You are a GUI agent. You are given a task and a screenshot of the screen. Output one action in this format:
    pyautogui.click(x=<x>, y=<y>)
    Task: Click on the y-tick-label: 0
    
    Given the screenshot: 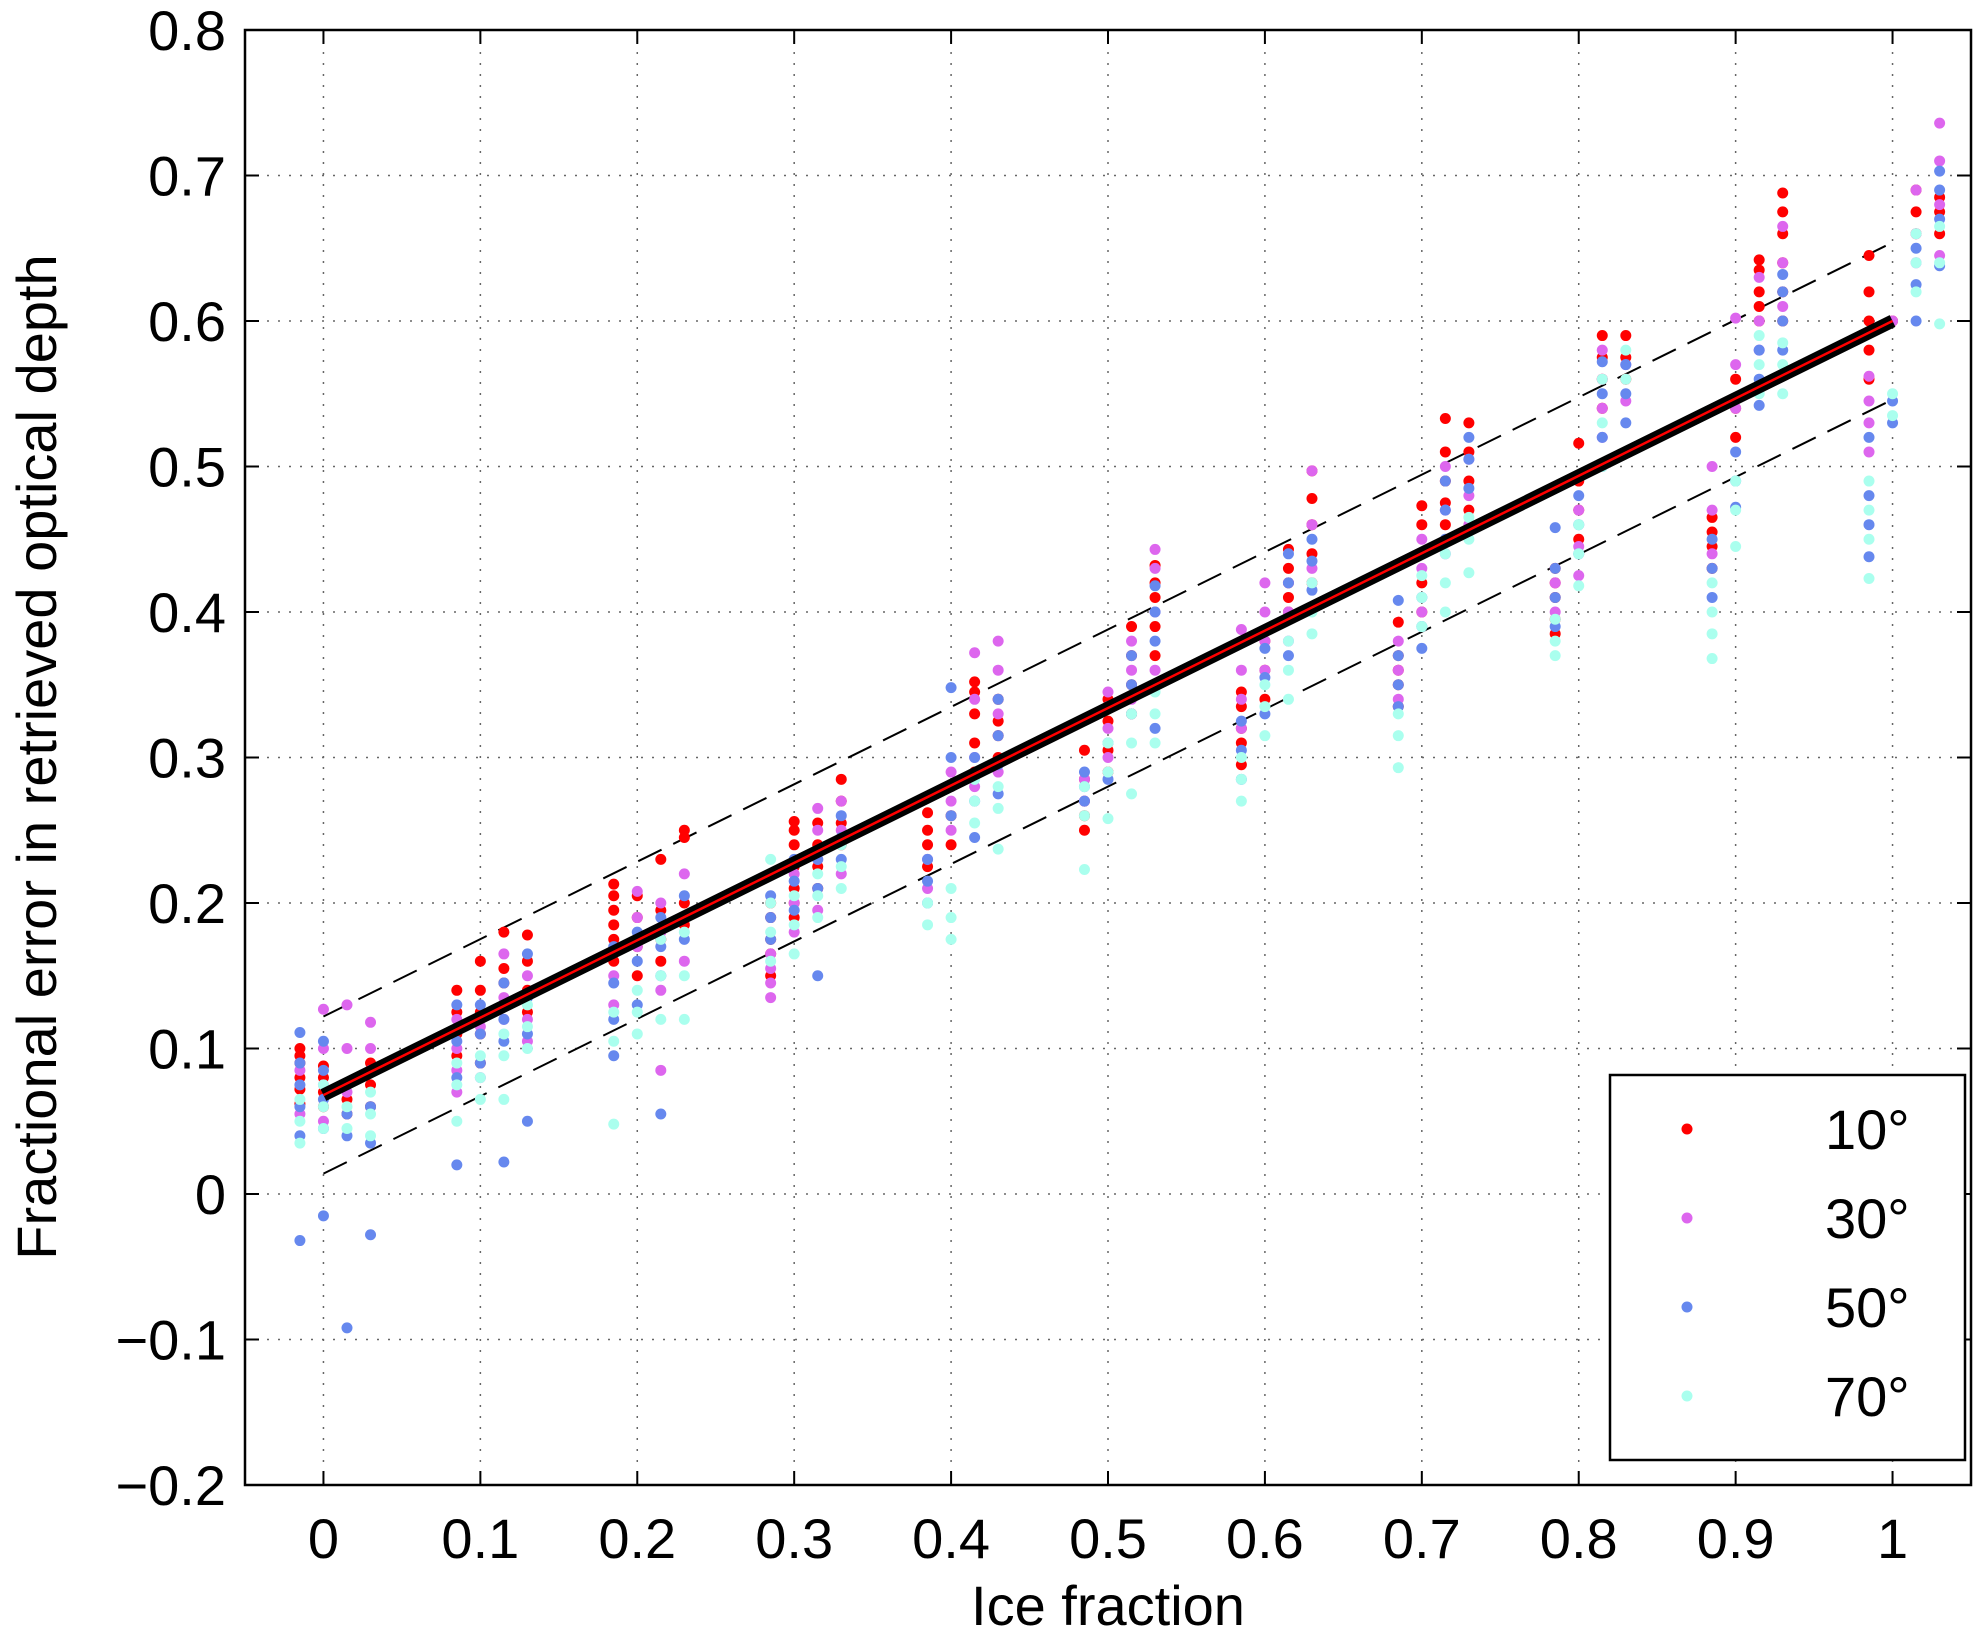 What is the action you would take?
    pyautogui.click(x=210, y=1194)
    